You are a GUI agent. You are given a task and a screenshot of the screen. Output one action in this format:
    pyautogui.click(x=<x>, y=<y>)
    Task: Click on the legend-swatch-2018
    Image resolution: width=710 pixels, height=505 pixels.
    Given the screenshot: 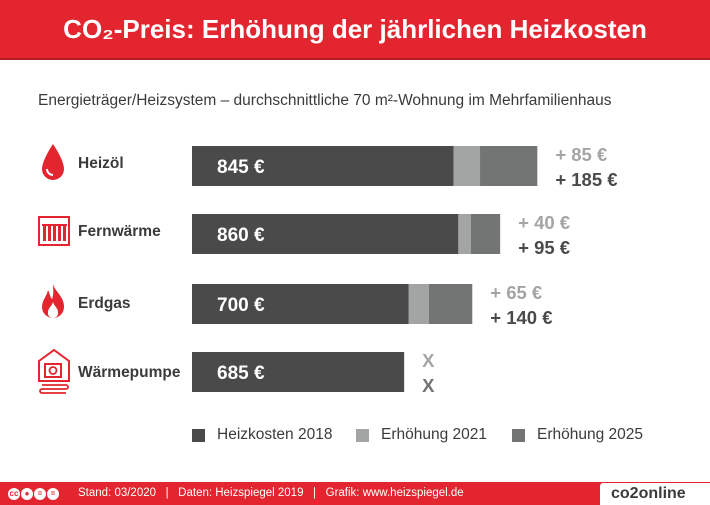 What is the action you would take?
    pyautogui.click(x=198, y=435)
    